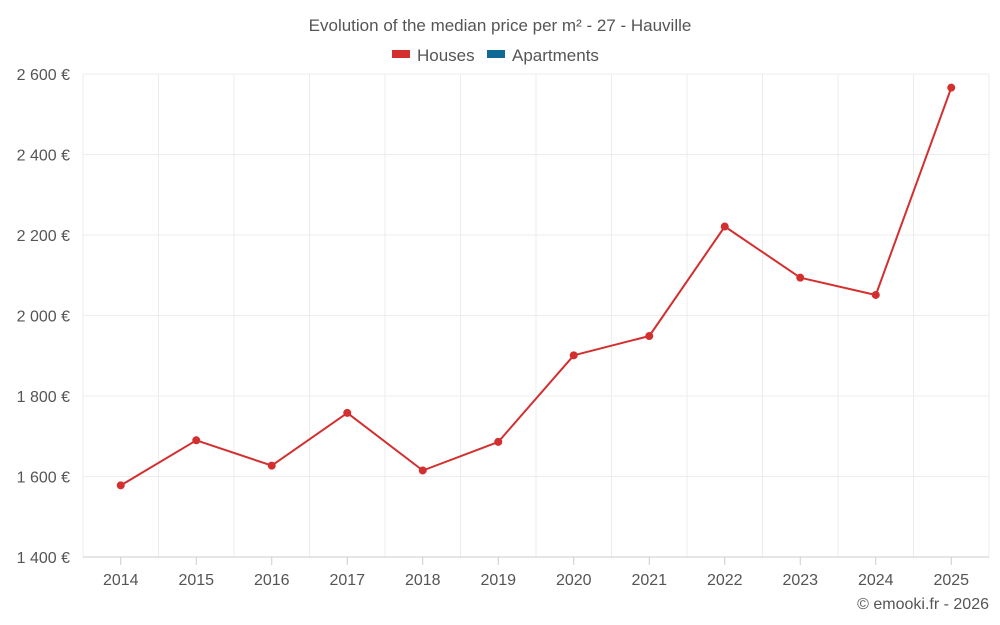 The height and width of the screenshot is (625, 1000). I want to click on x-tick-label: 2021, so click(649, 580).